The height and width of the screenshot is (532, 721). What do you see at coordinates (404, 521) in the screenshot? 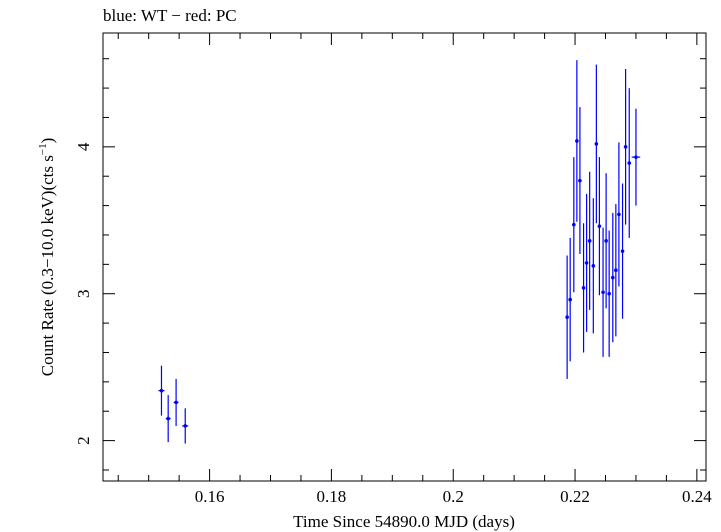
I see `x-axis-label: Time Since 54890.0 MJD (days)` at bounding box center [404, 521].